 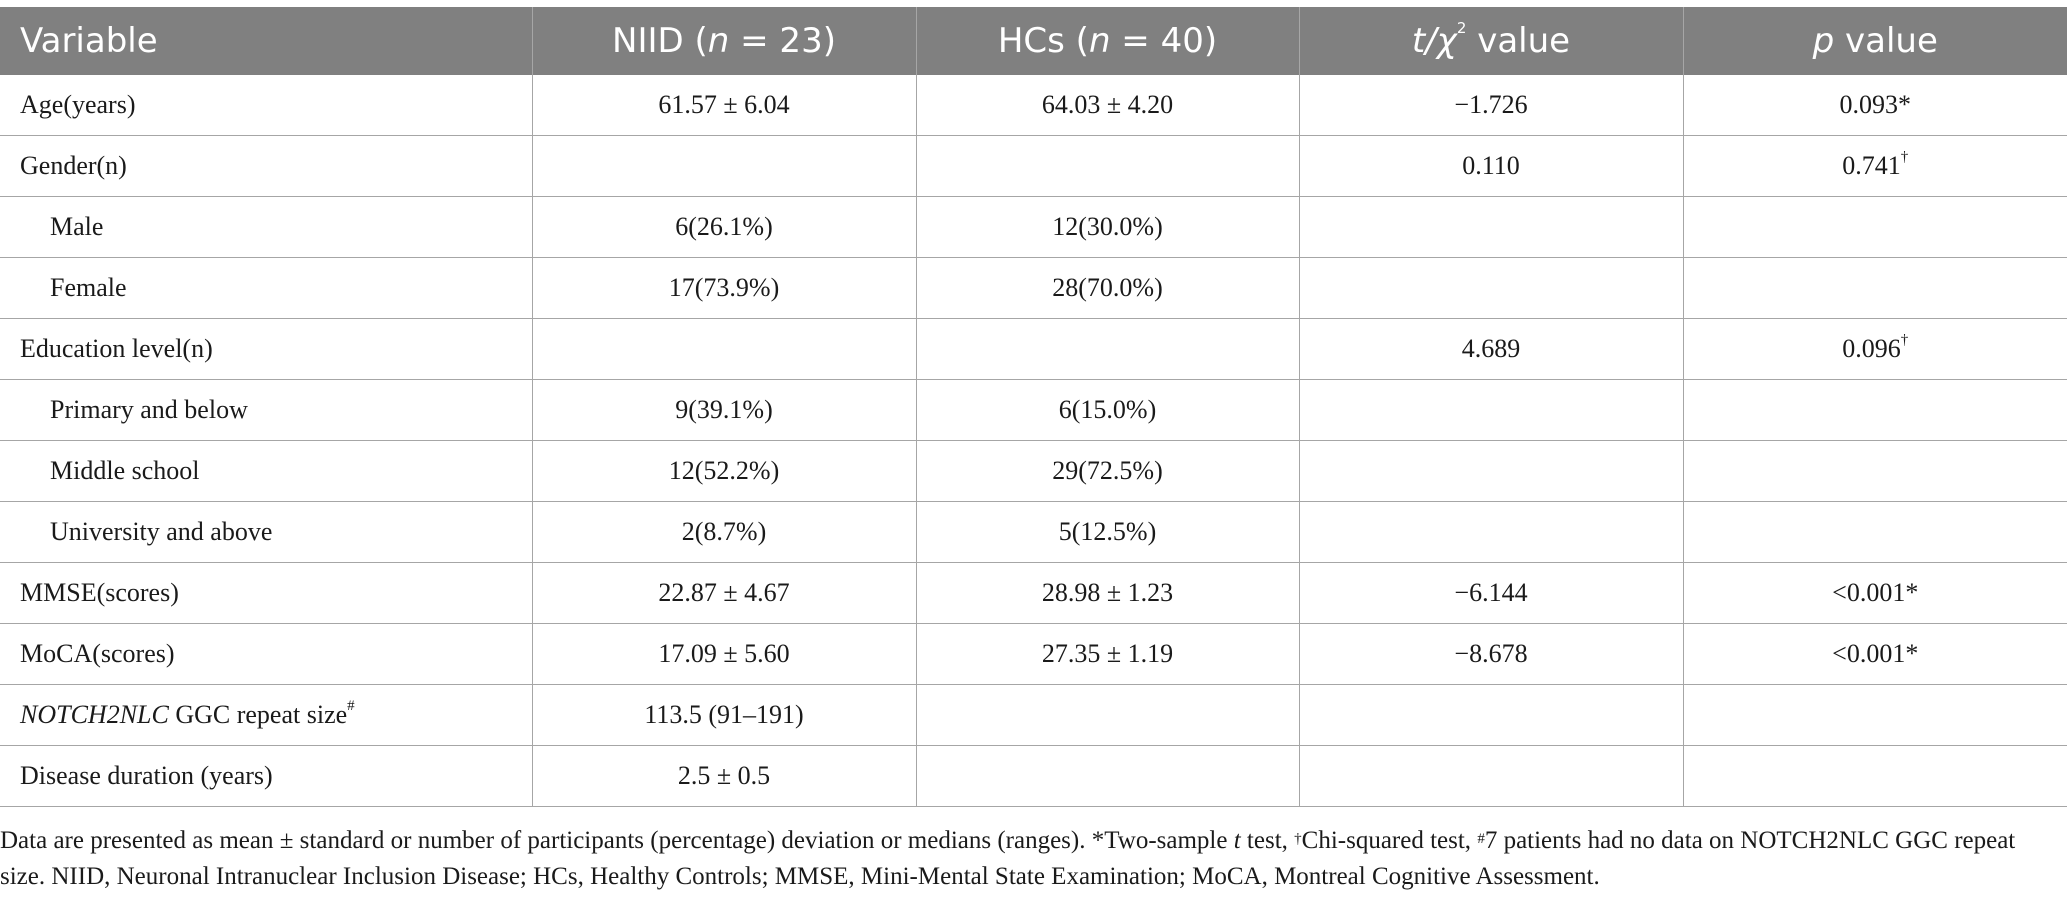 I want to click on cell-niid: 22.87 ± 4.67, so click(x=724, y=593).